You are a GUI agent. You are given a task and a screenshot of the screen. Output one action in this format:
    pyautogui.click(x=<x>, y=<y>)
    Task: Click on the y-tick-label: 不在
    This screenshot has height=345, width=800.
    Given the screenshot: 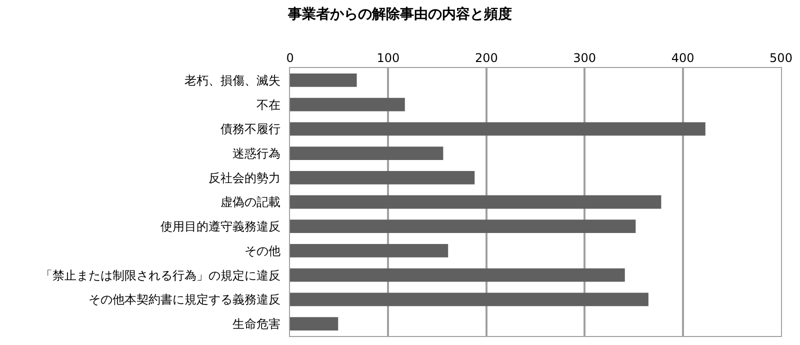 What is the action you would take?
    pyautogui.click(x=268, y=105)
    